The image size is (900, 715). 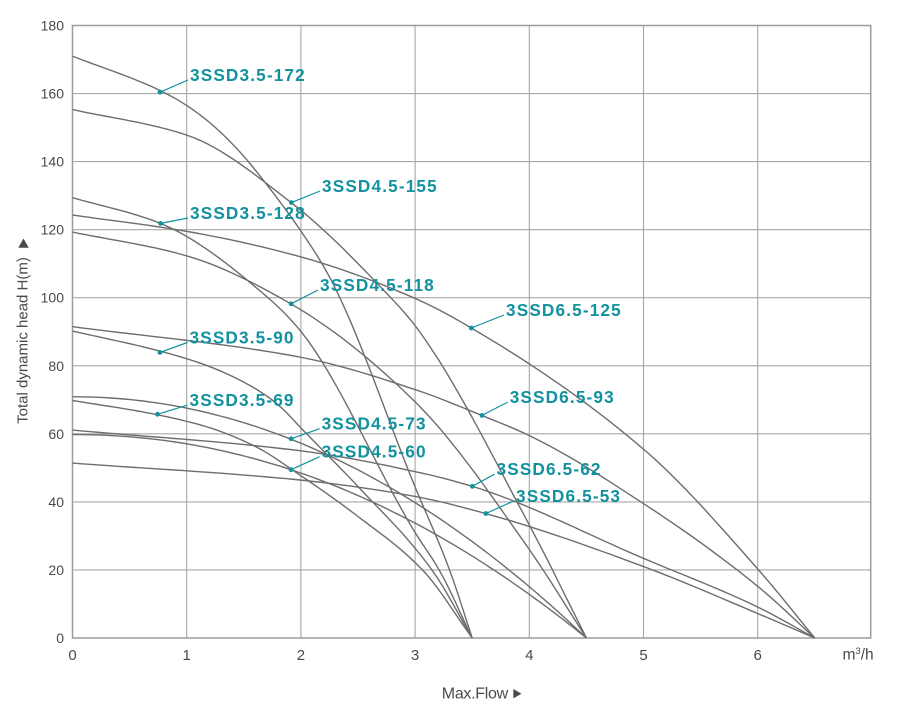 I want to click on svg-text: 3SSD6.5-125, so click(x=564, y=310).